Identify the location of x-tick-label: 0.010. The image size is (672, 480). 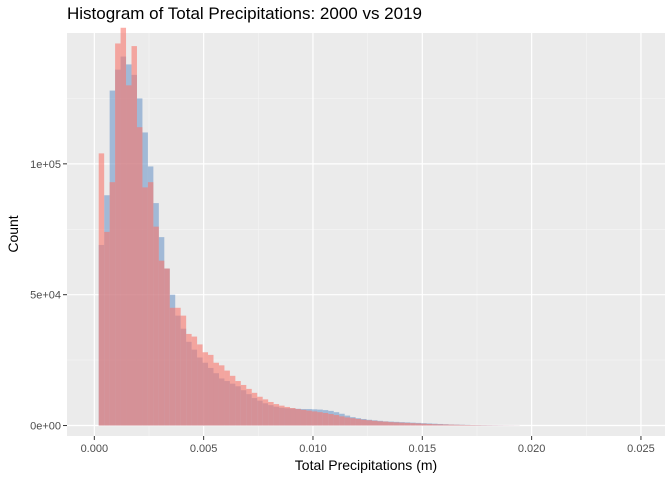
(313, 449).